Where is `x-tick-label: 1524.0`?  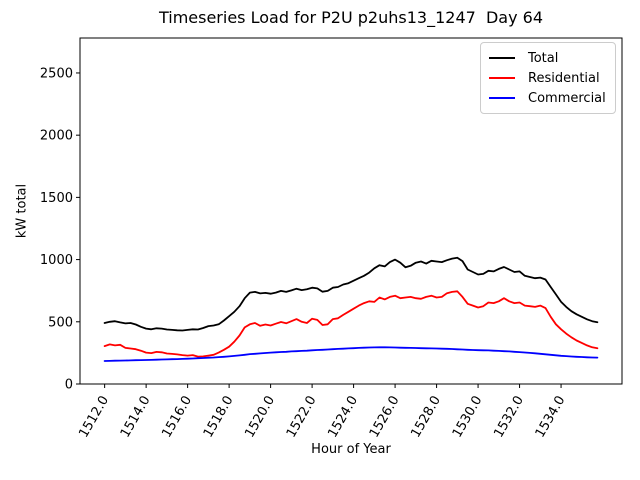
x-tick-label: 1524.0 is located at coordinates (343, 417).